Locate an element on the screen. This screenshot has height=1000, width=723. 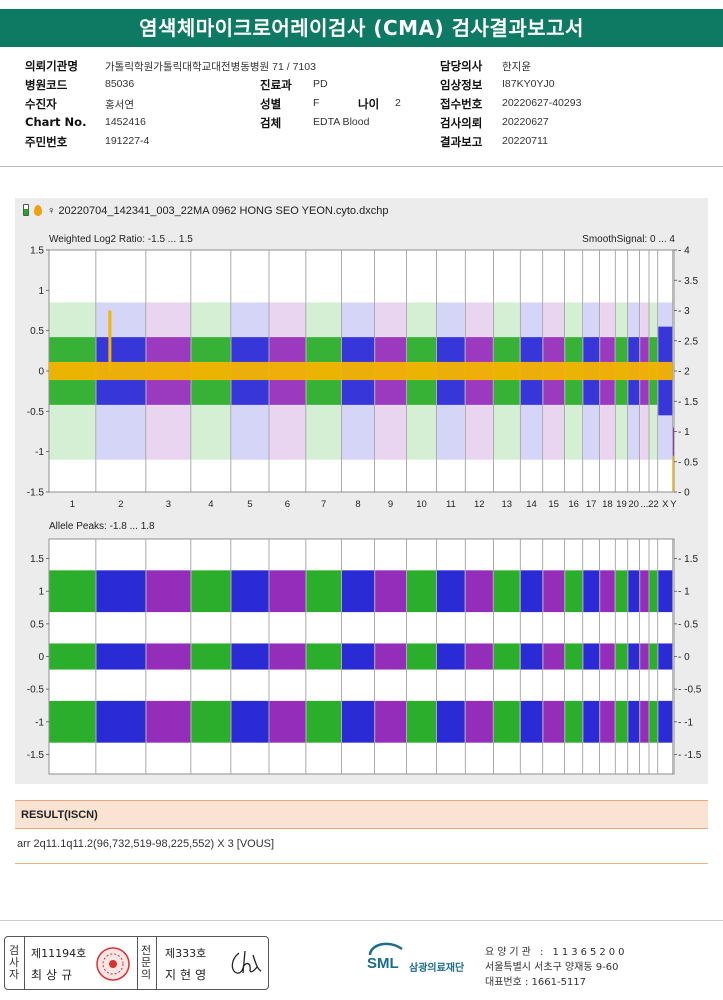
chromosome-label: X is located at coordinates (665, 504).